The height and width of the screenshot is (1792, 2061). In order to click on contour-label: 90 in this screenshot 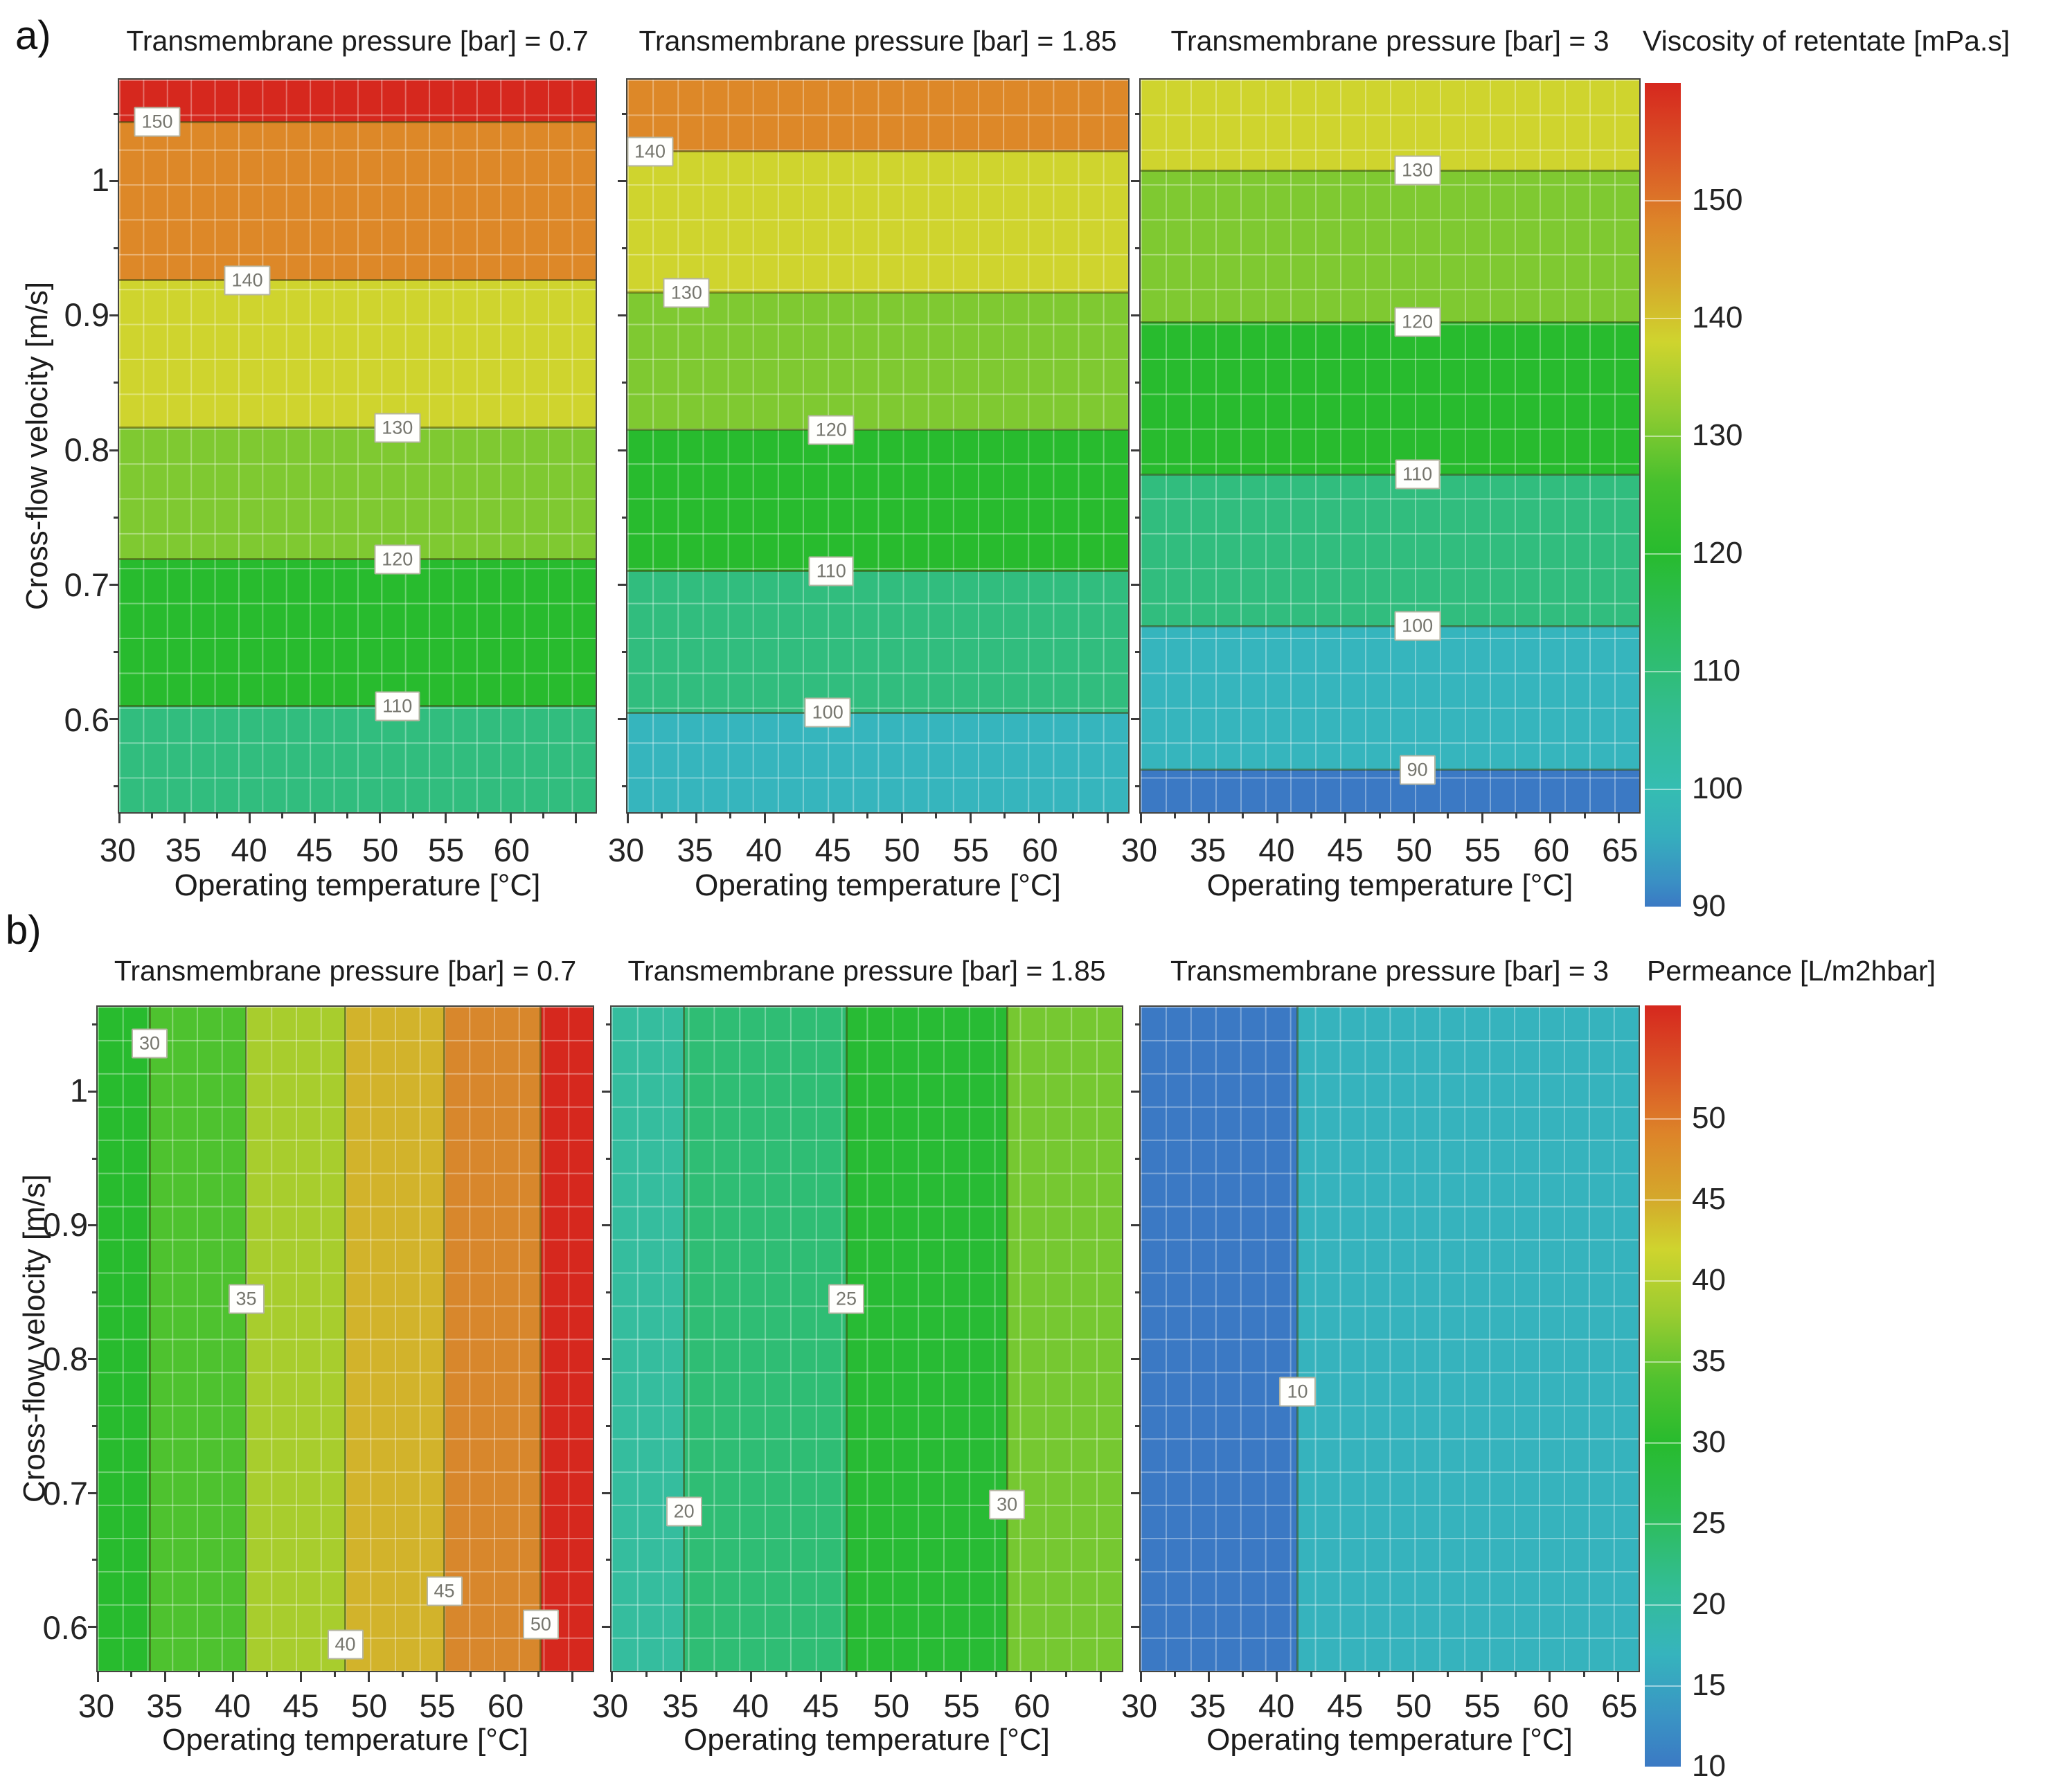, I will do `click(1417, 770)`.